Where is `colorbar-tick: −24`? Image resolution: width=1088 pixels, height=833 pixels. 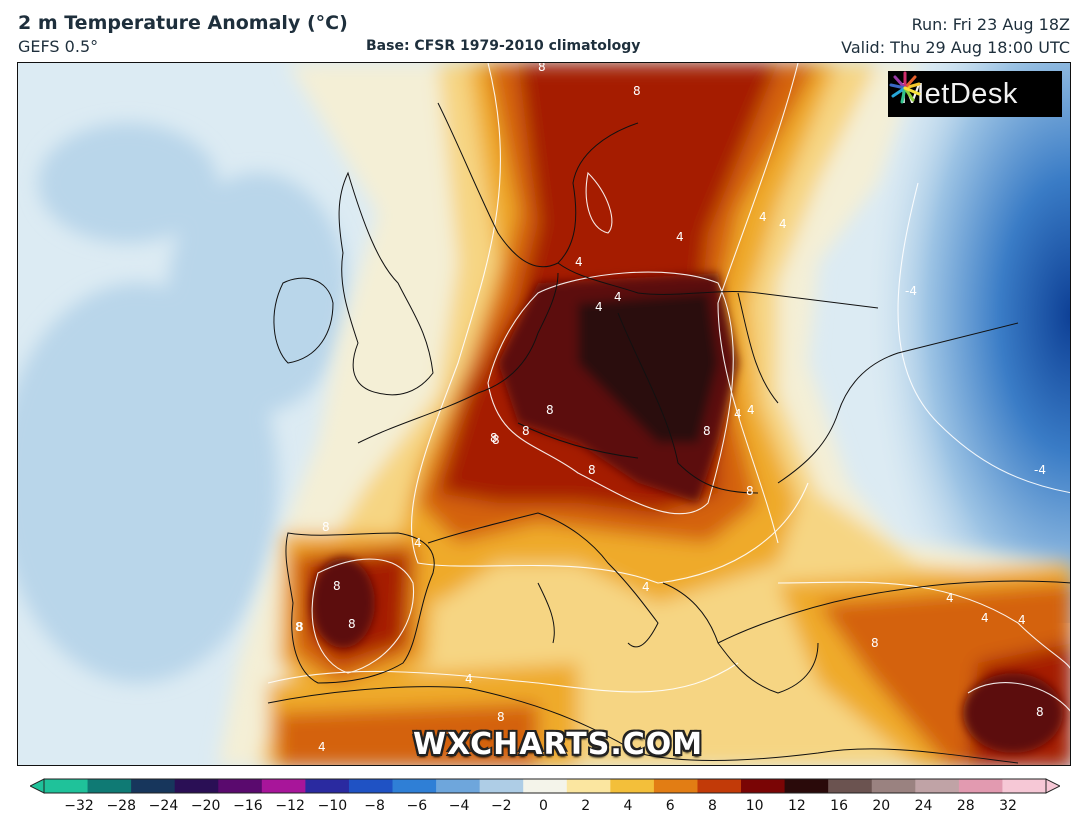 colorbar-tick: −24 is located at coordinates (163, 806).